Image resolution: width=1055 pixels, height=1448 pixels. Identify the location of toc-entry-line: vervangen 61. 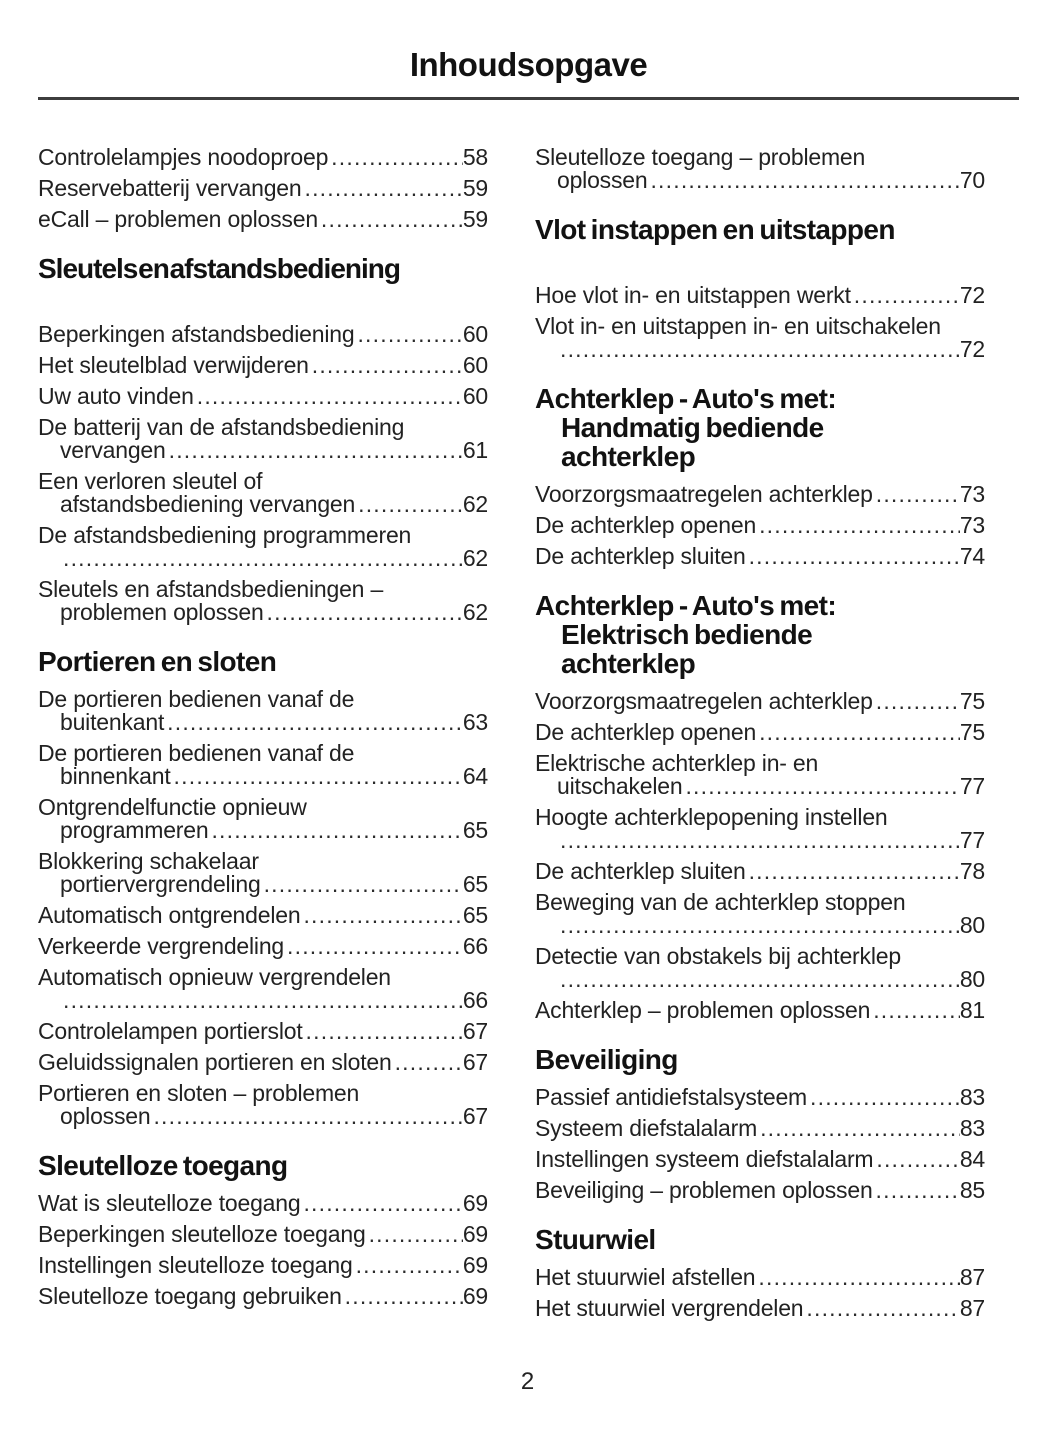
(263, 450).